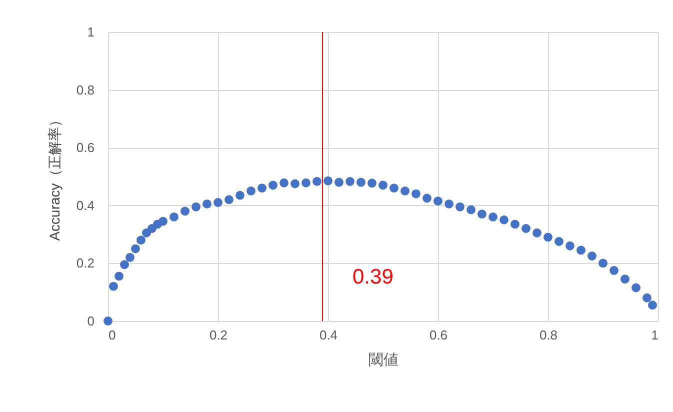 This screenshot has width=673, height=412. Describe the element at coordinates (90, 32) in the screenshot. I see `y-tick-label: 1` at that location.